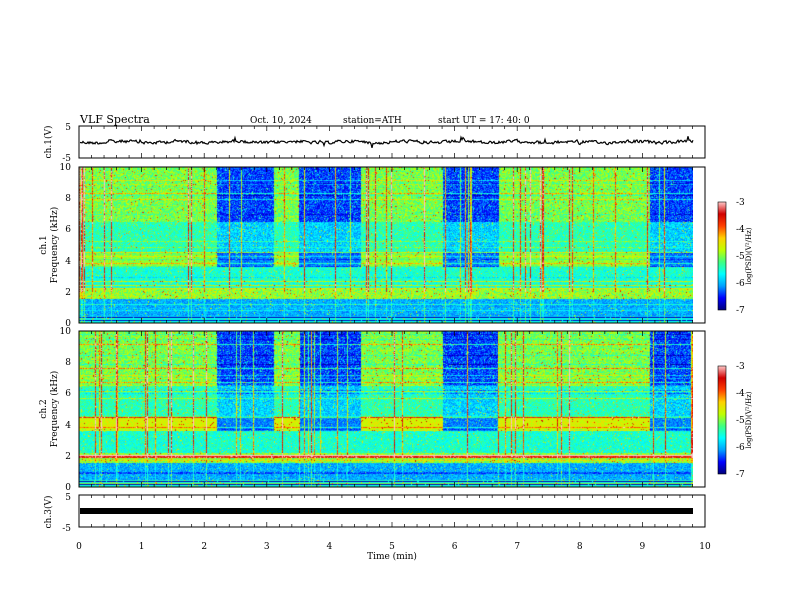 Image resolution: width=792 pixels, height=612 pixels. I want to click on figure-start-time: start UT = 17: 40: 0, so click(484, 121).